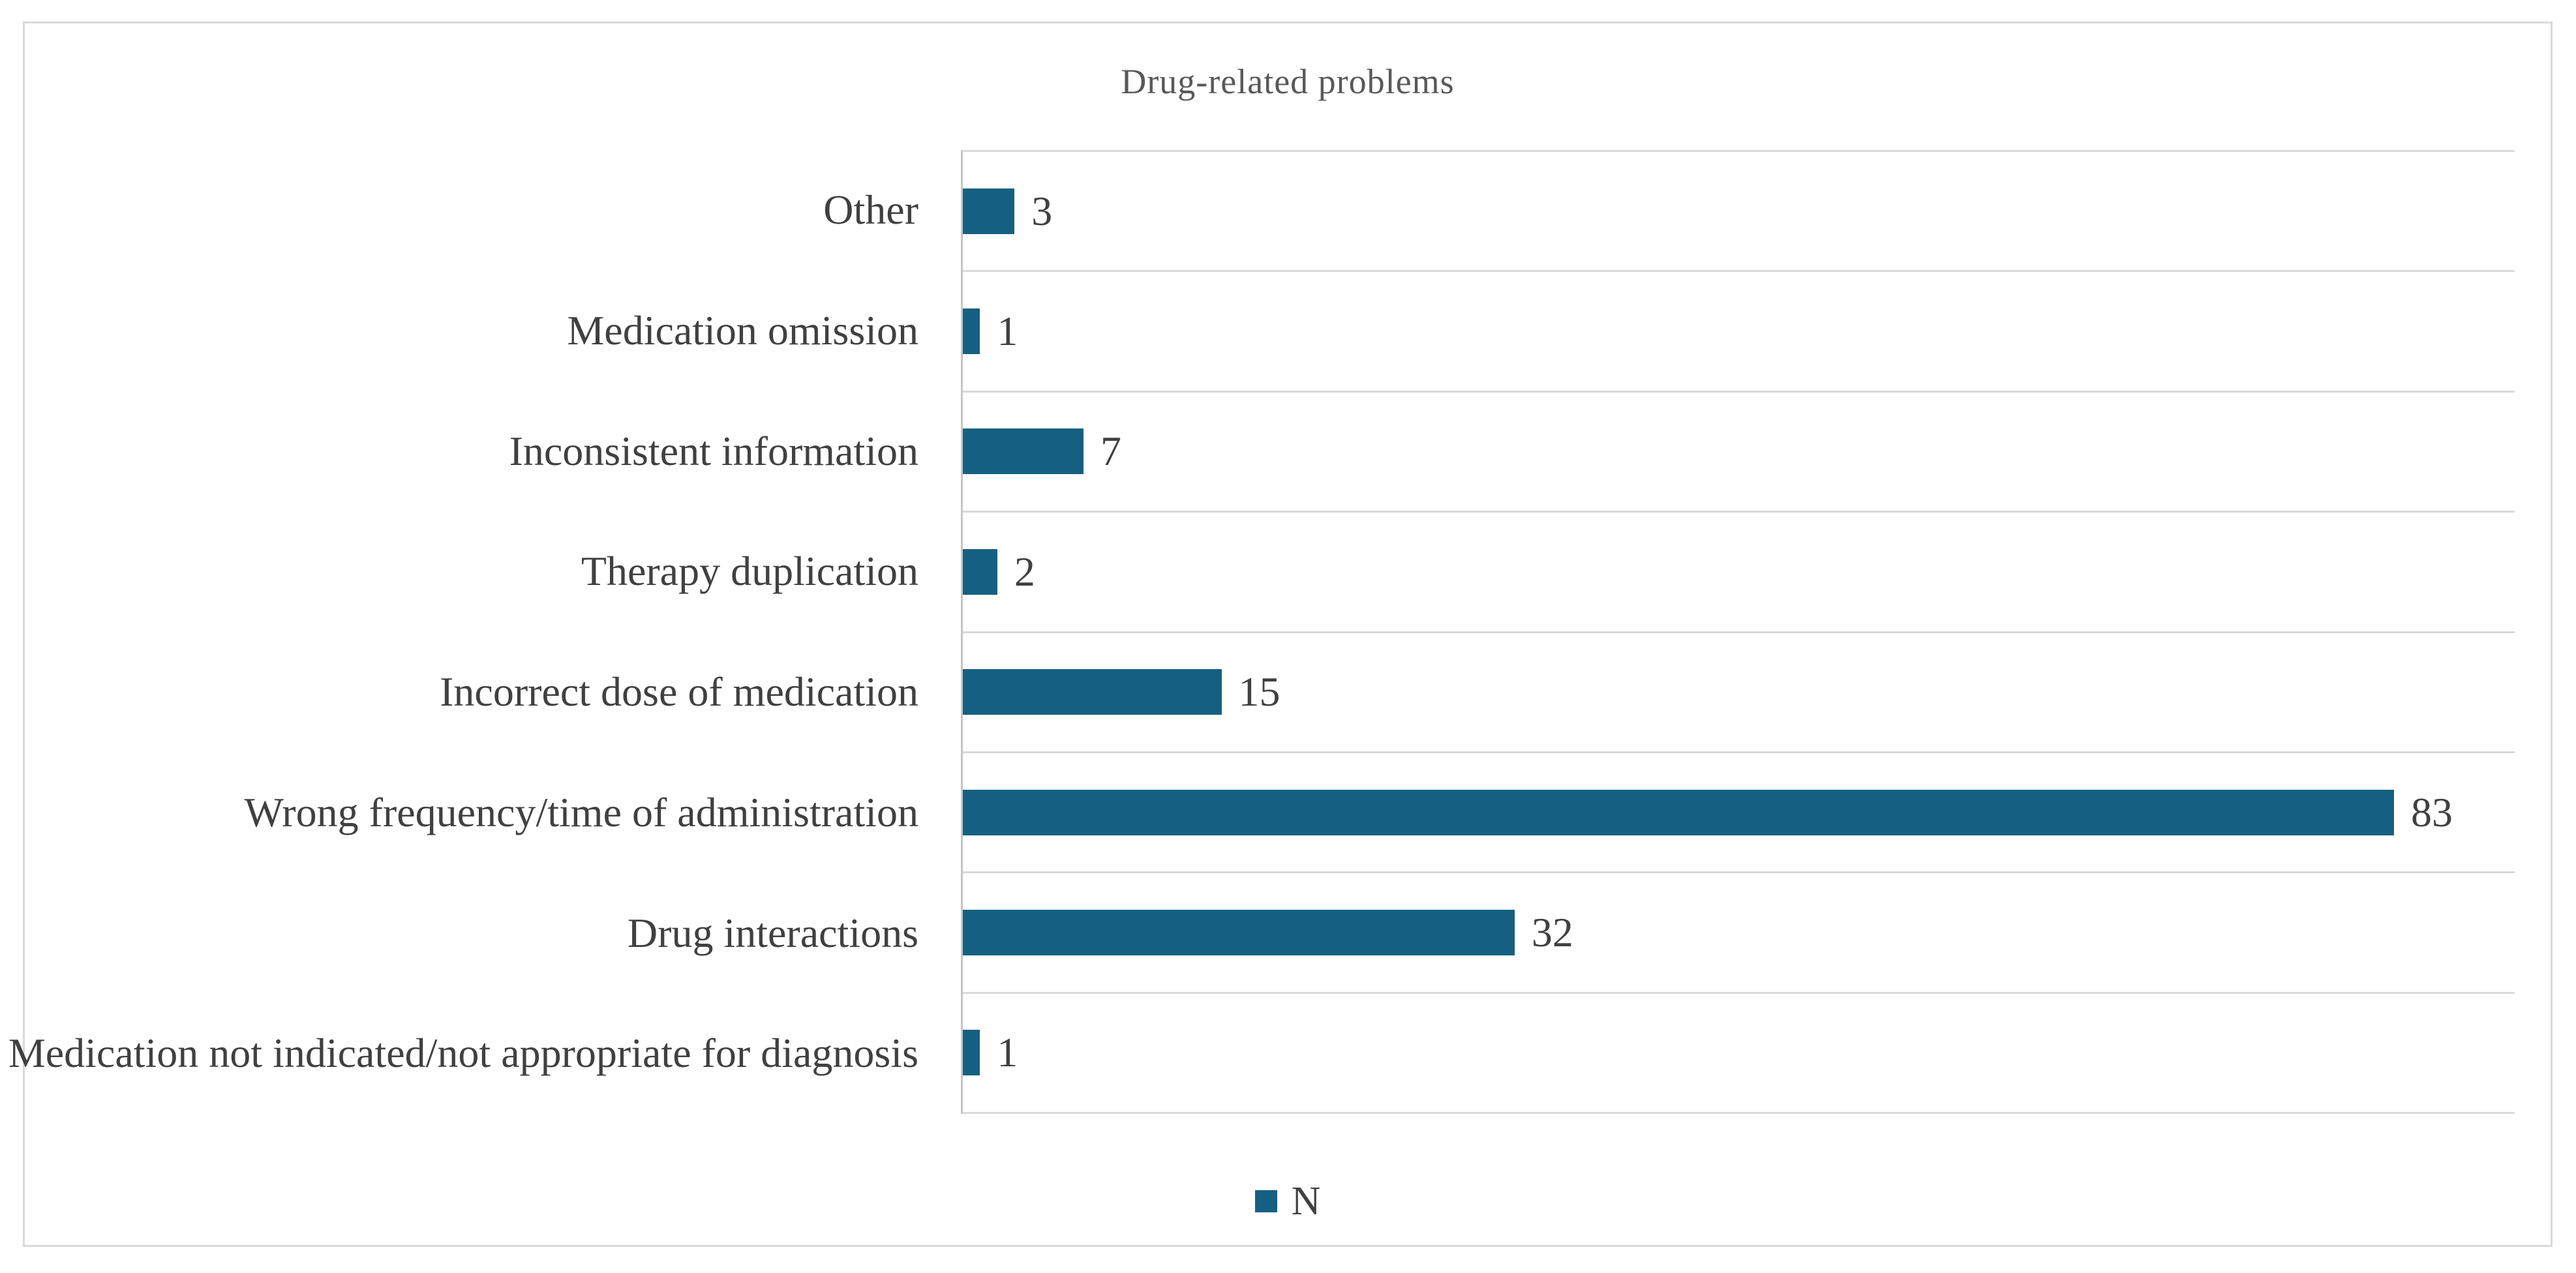  I want to click on value-label: 2, so click(1024, 572).